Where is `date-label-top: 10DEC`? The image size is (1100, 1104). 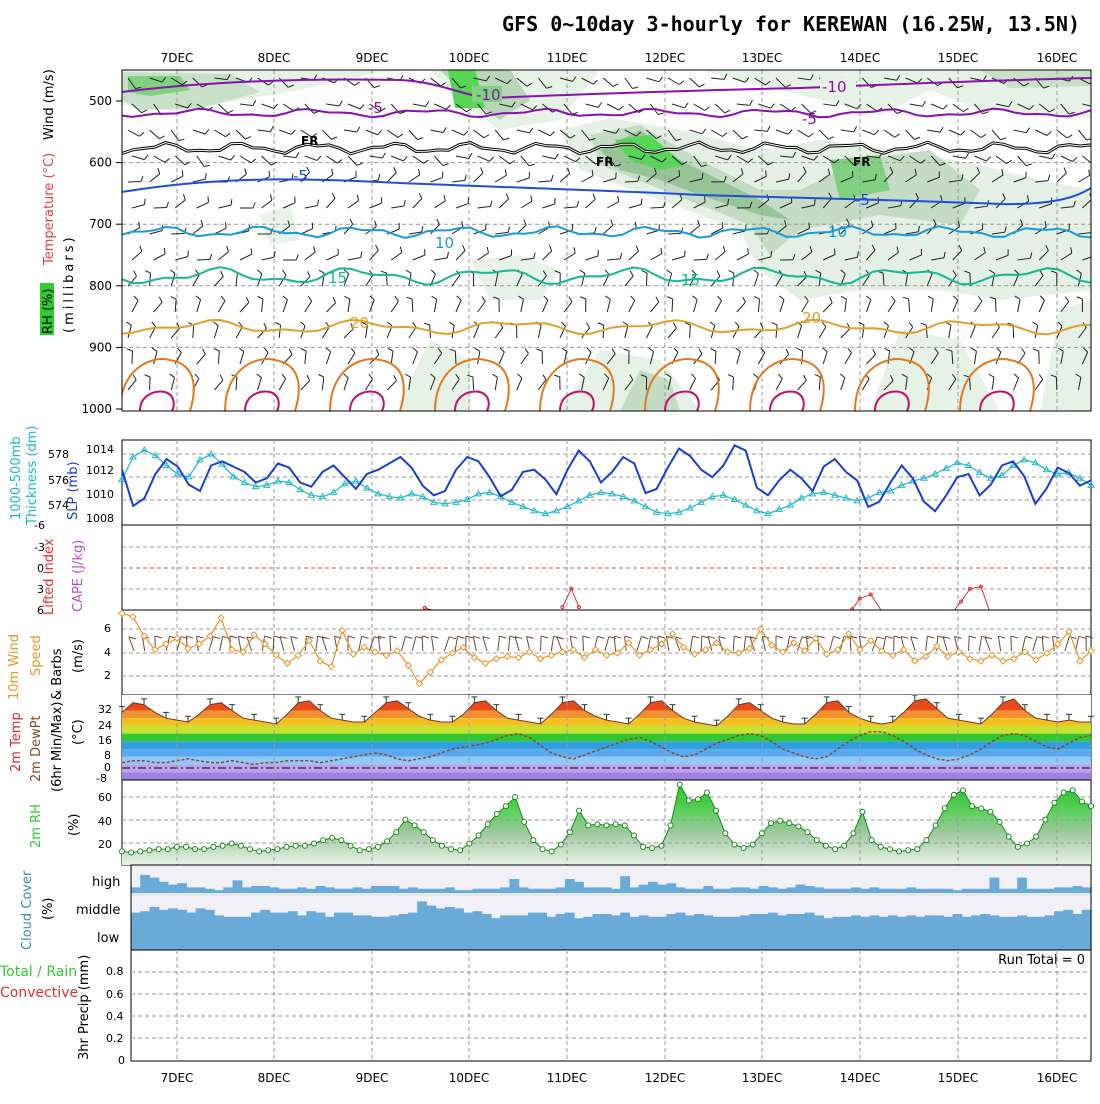
date-label-top: 10DEC is located at coordinates (469, 58).